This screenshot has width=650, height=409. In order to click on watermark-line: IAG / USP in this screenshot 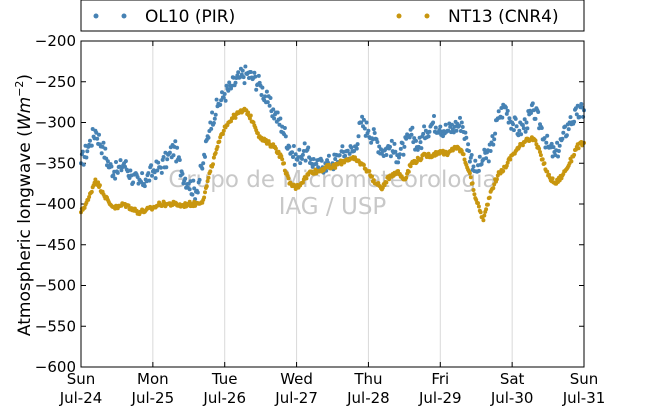, I will do `click(333, 207)`.